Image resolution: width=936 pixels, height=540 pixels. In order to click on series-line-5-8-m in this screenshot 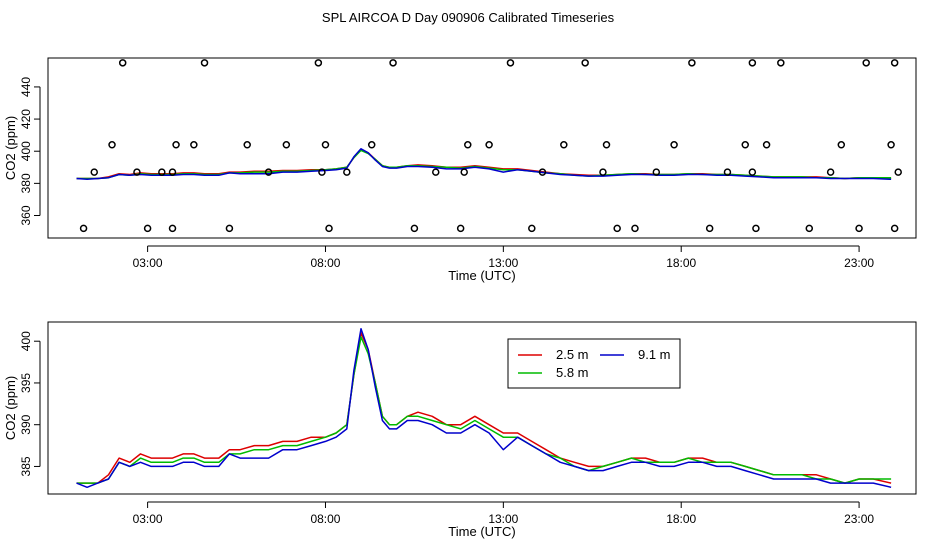, I will do `click(484, 164)`.